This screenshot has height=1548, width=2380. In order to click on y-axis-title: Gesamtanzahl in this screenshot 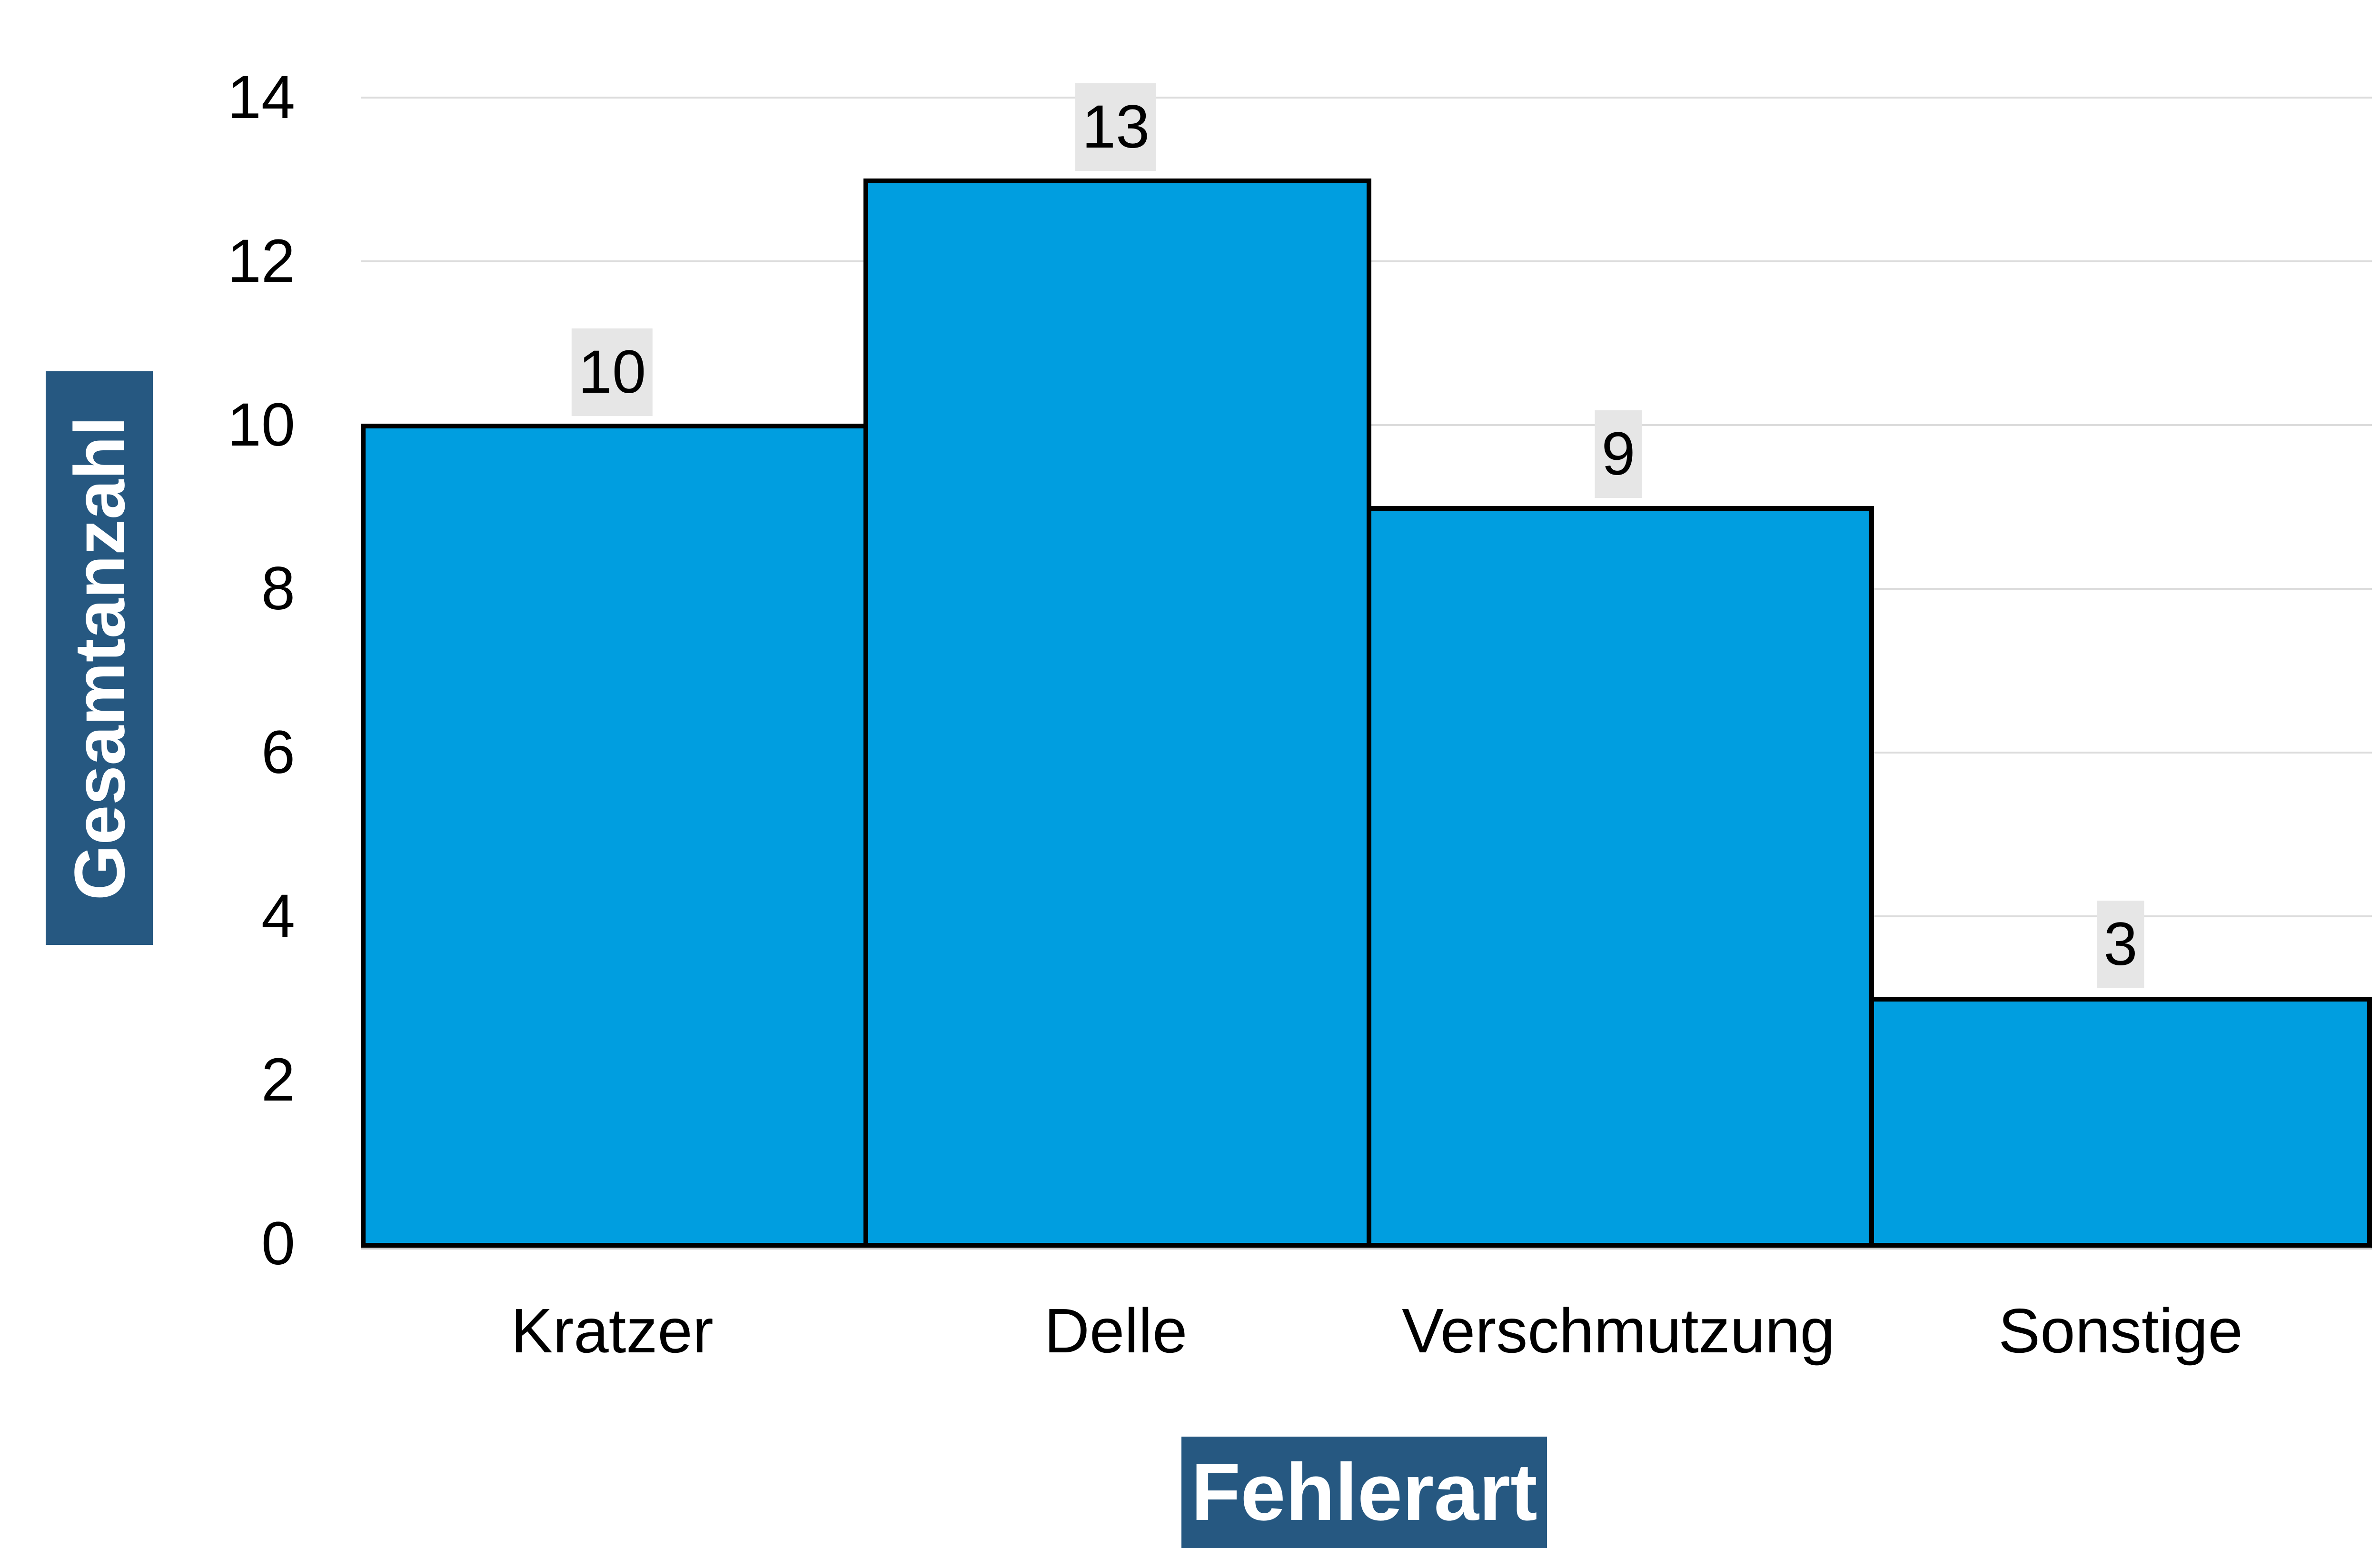, I will do `click(99, 658)`.